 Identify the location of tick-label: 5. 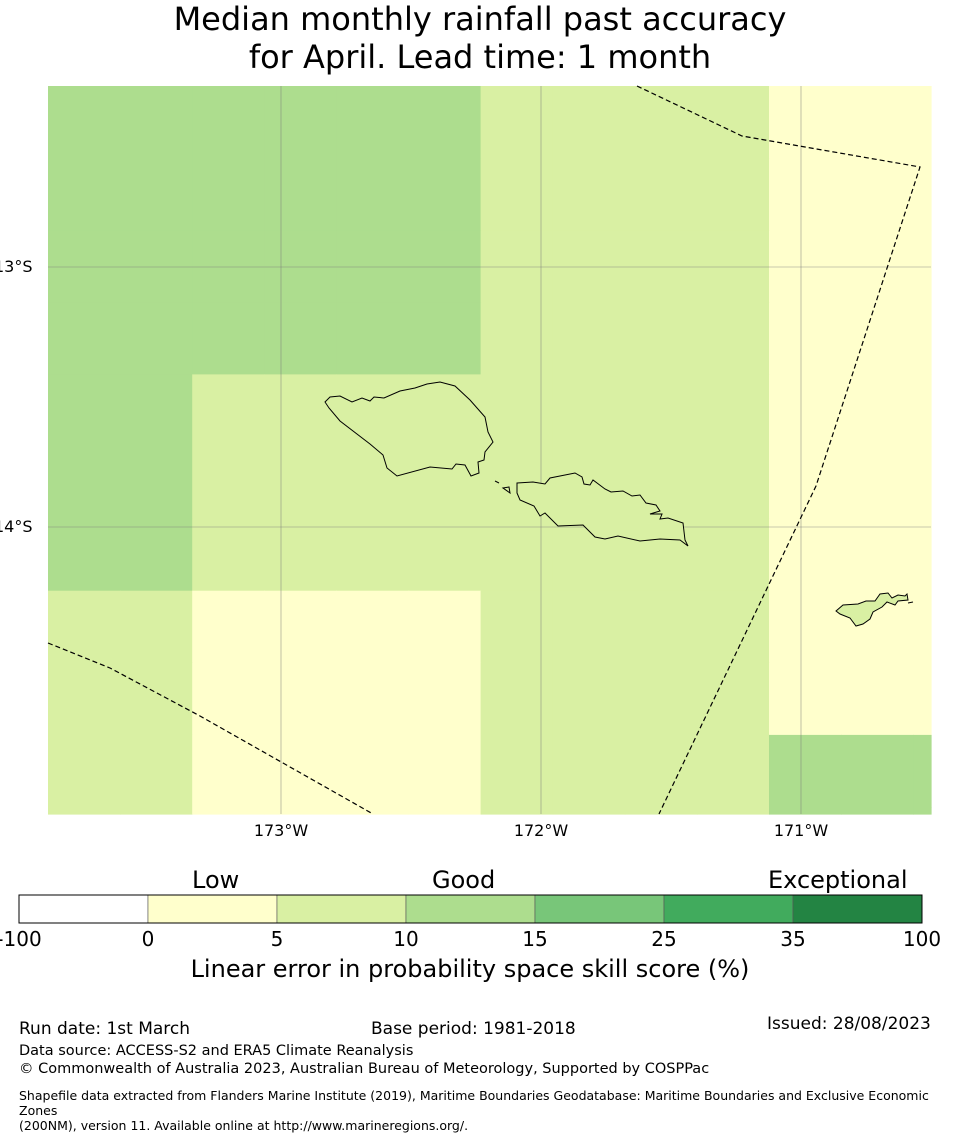
(277, 939).